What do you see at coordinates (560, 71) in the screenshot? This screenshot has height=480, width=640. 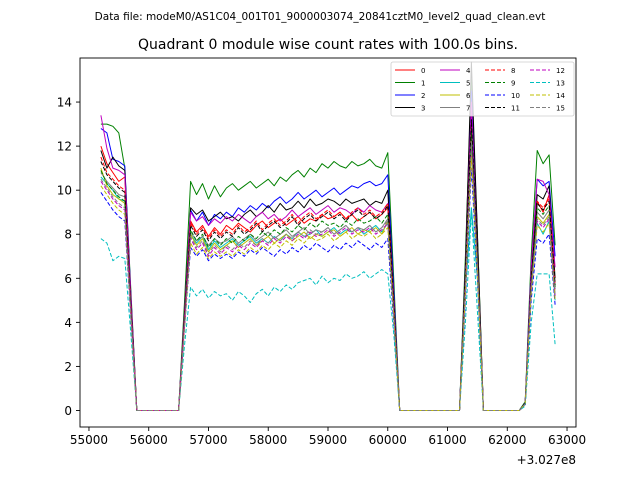 I see `legend-label-12: 12` at bounding box center [560, 71].